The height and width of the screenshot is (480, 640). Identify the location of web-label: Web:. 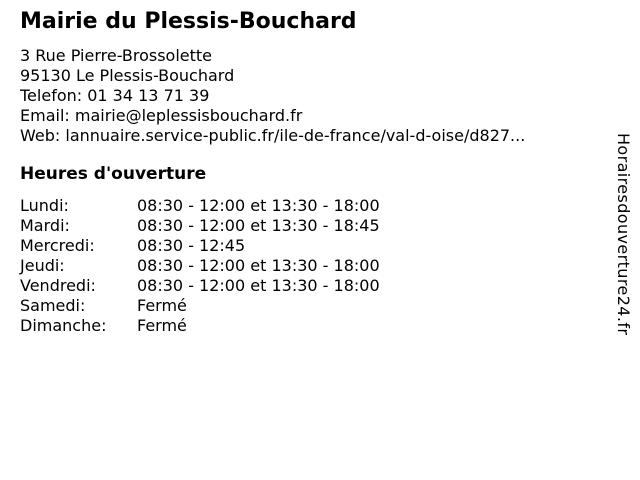
(40, 135).